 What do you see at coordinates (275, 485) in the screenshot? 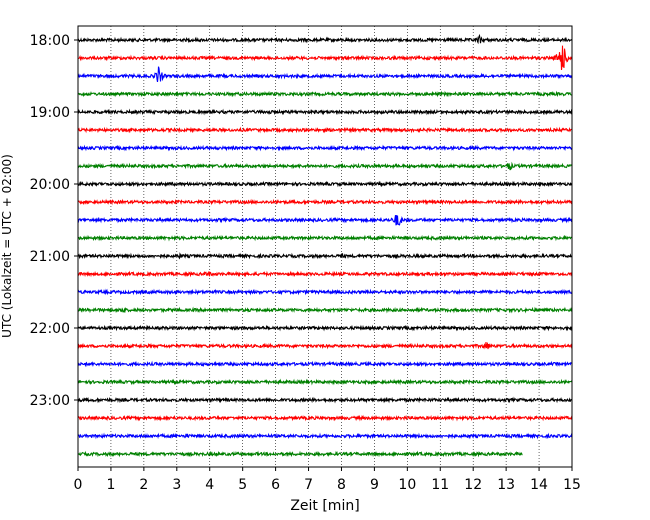
I see `x-tick-label: 6` at bounding box center [275, 485].